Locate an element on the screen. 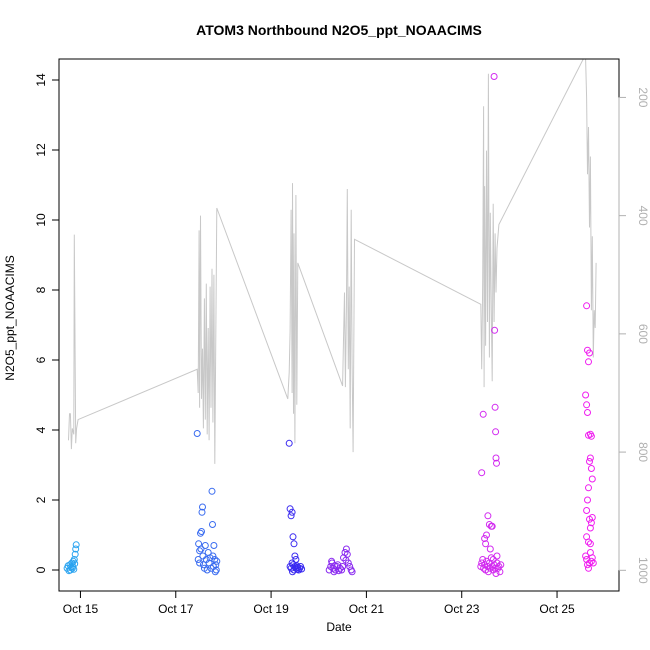 The image size is (650, 650). y-axis-label: N2O5_ppt_NOAACIMS is located at coordinates (10, 317).